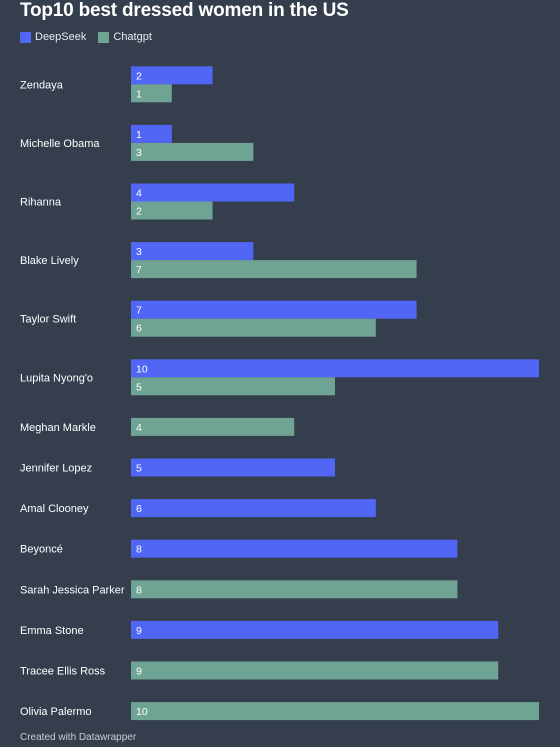 This screenshot has width=560, height=747. What do you see at coordinates (58, 428) in the screenshot?
I see `category-label-meghan-markle: Meghan Markle` at bounding box center [58, 428].